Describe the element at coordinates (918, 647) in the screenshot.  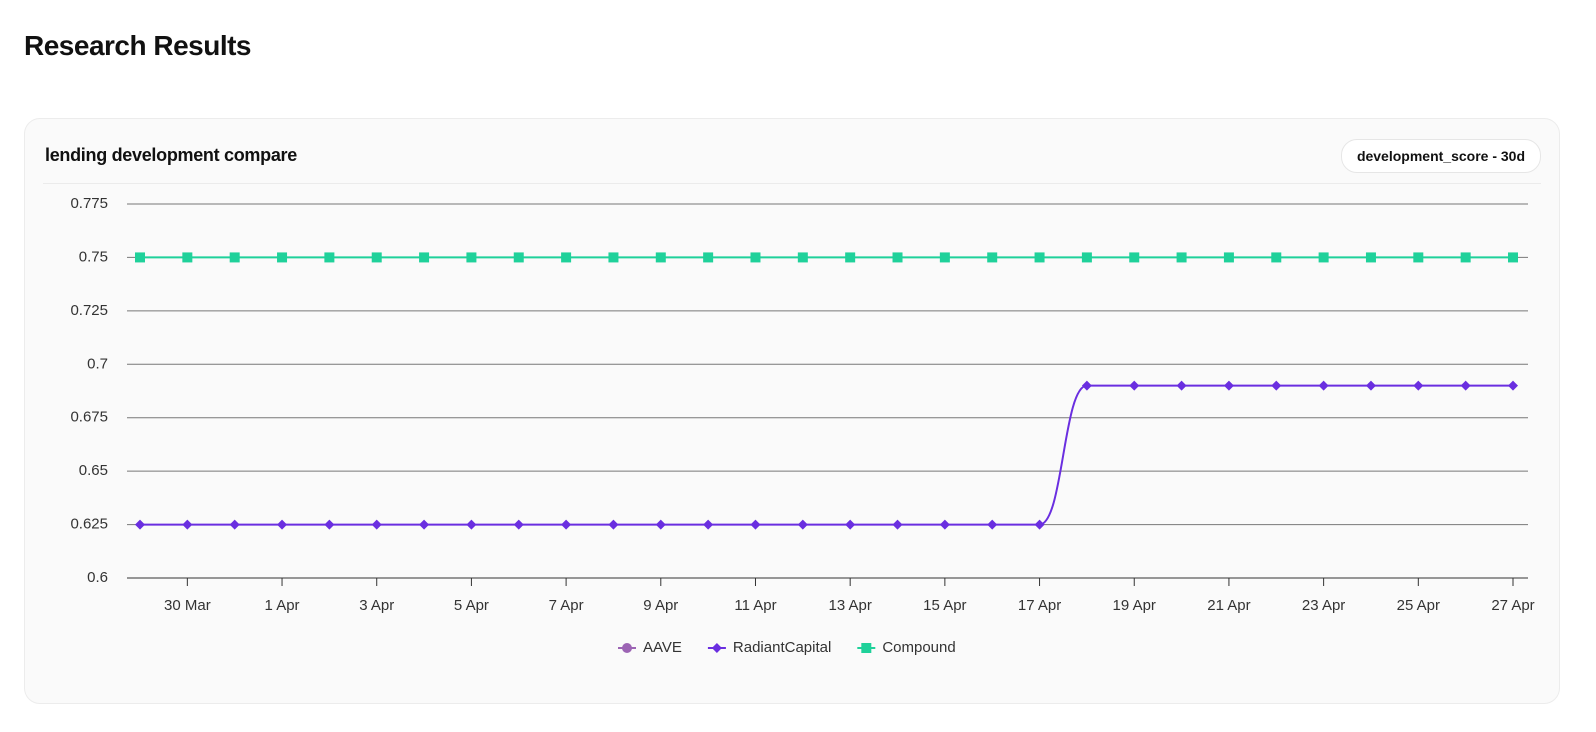
I see `legend-label: Compound` at that location.